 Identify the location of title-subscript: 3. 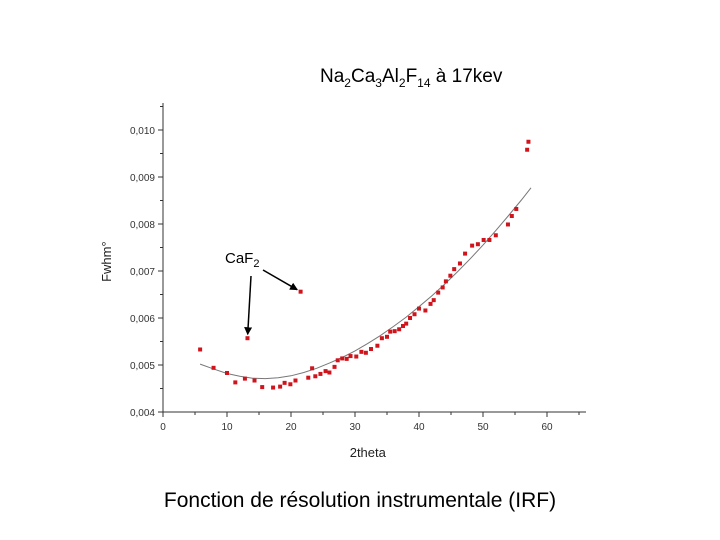
(378, 82).